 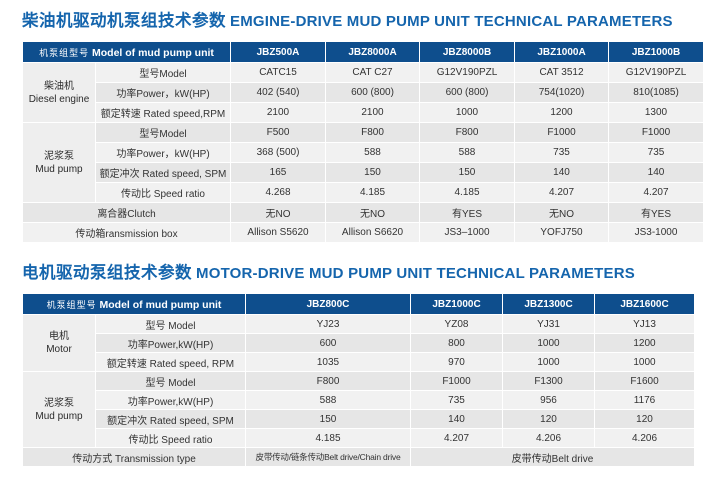 I want to click on table-row: 电机 Motor 型号 Model YJ23 YZ08 YJ31 YJ13, so click(x=358, y=343).